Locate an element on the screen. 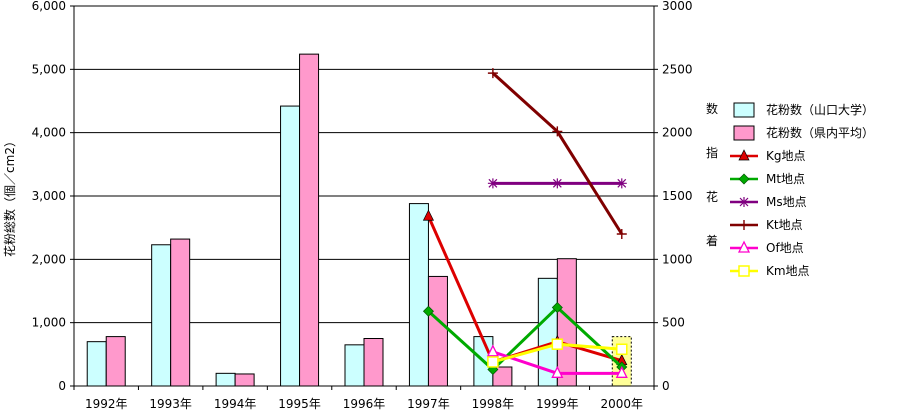 The image size is (897, 410). legend-item: Kt地点 is located at coordinates (766, 225).